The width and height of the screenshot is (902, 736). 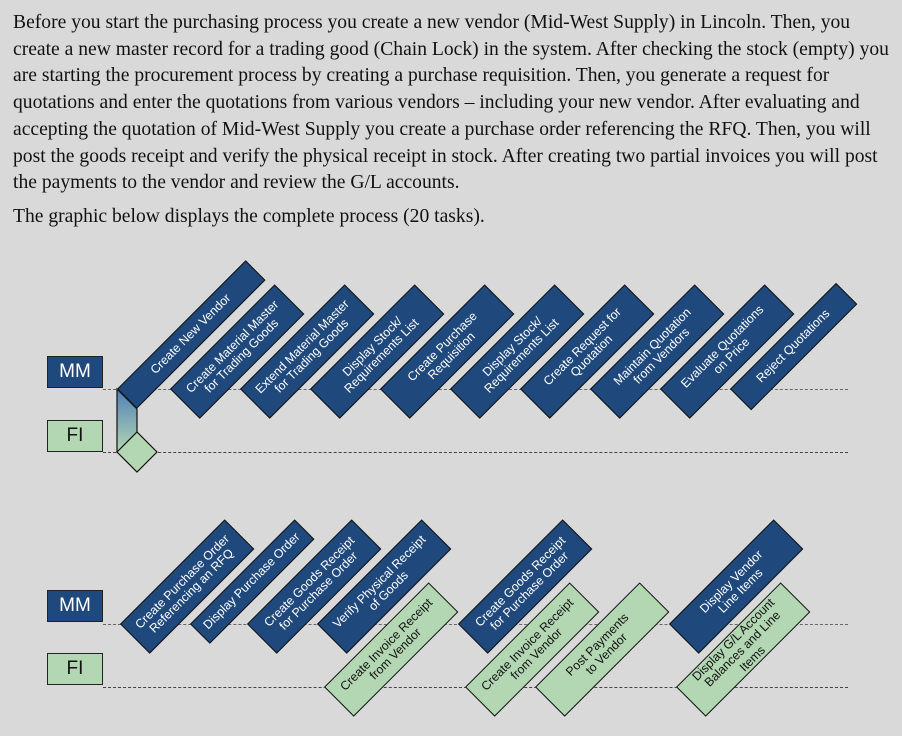 I want to click on fi-start-diamond, so click(x=137, y=452).